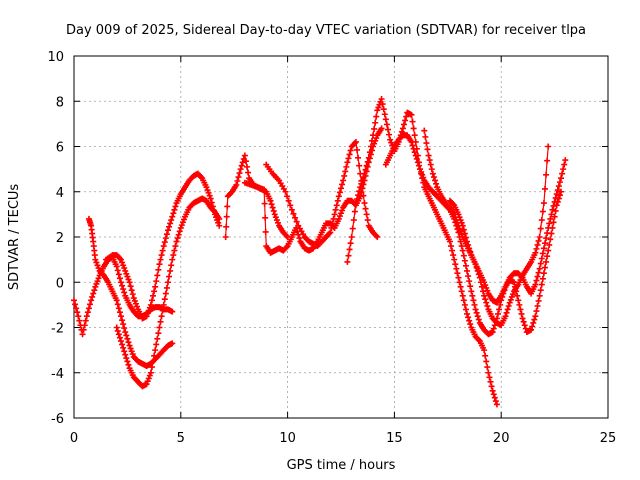  Describe the element at coordinates (74, 438) in the screenshot. I see `x-tick-label: 0` at that location.